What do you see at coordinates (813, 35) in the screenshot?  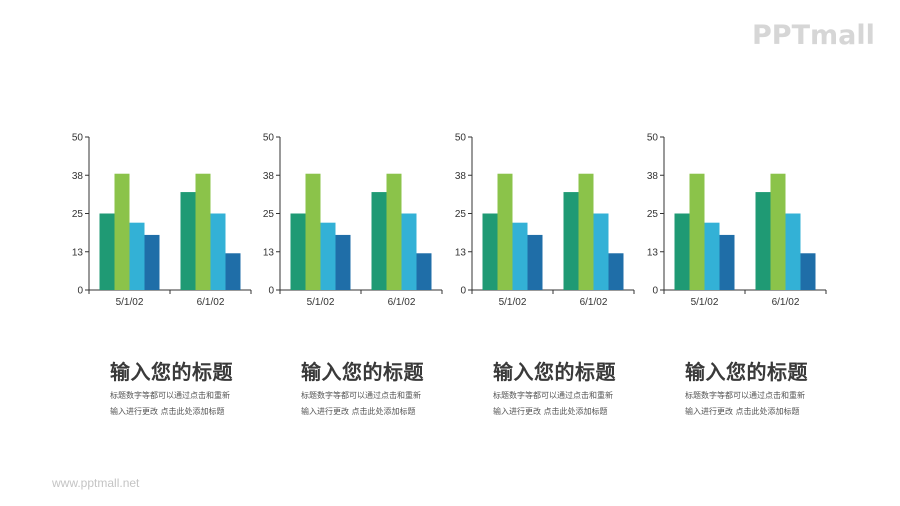 I see `pptmall-logo: PPTmall` at bounding box center [813, 35].